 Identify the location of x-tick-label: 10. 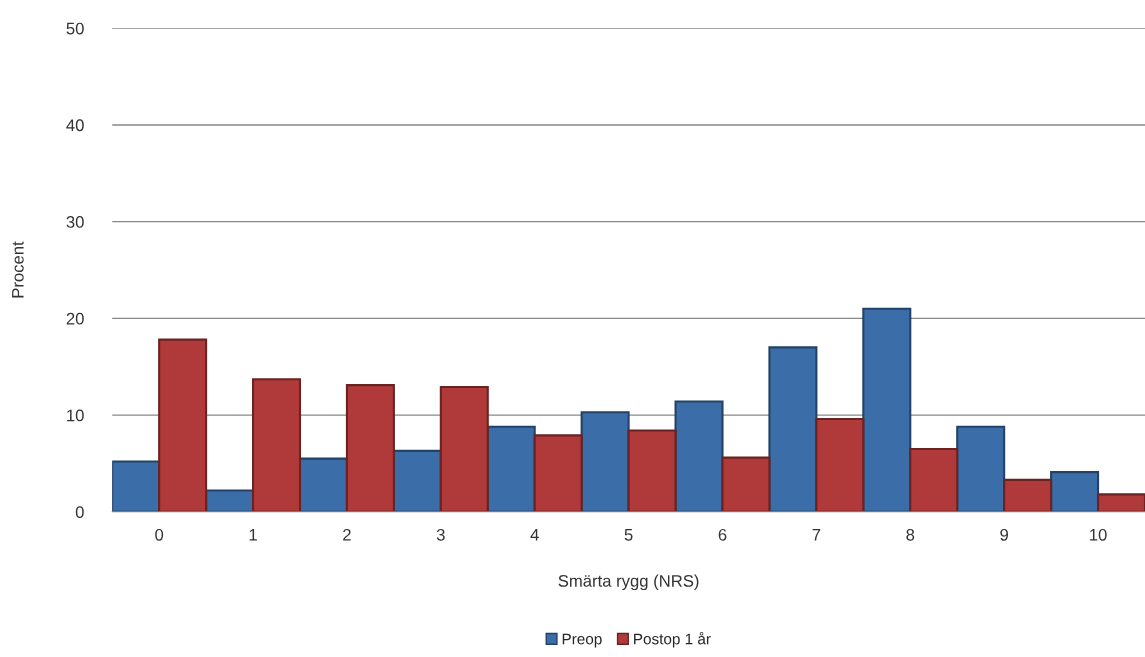
(1098, 534).